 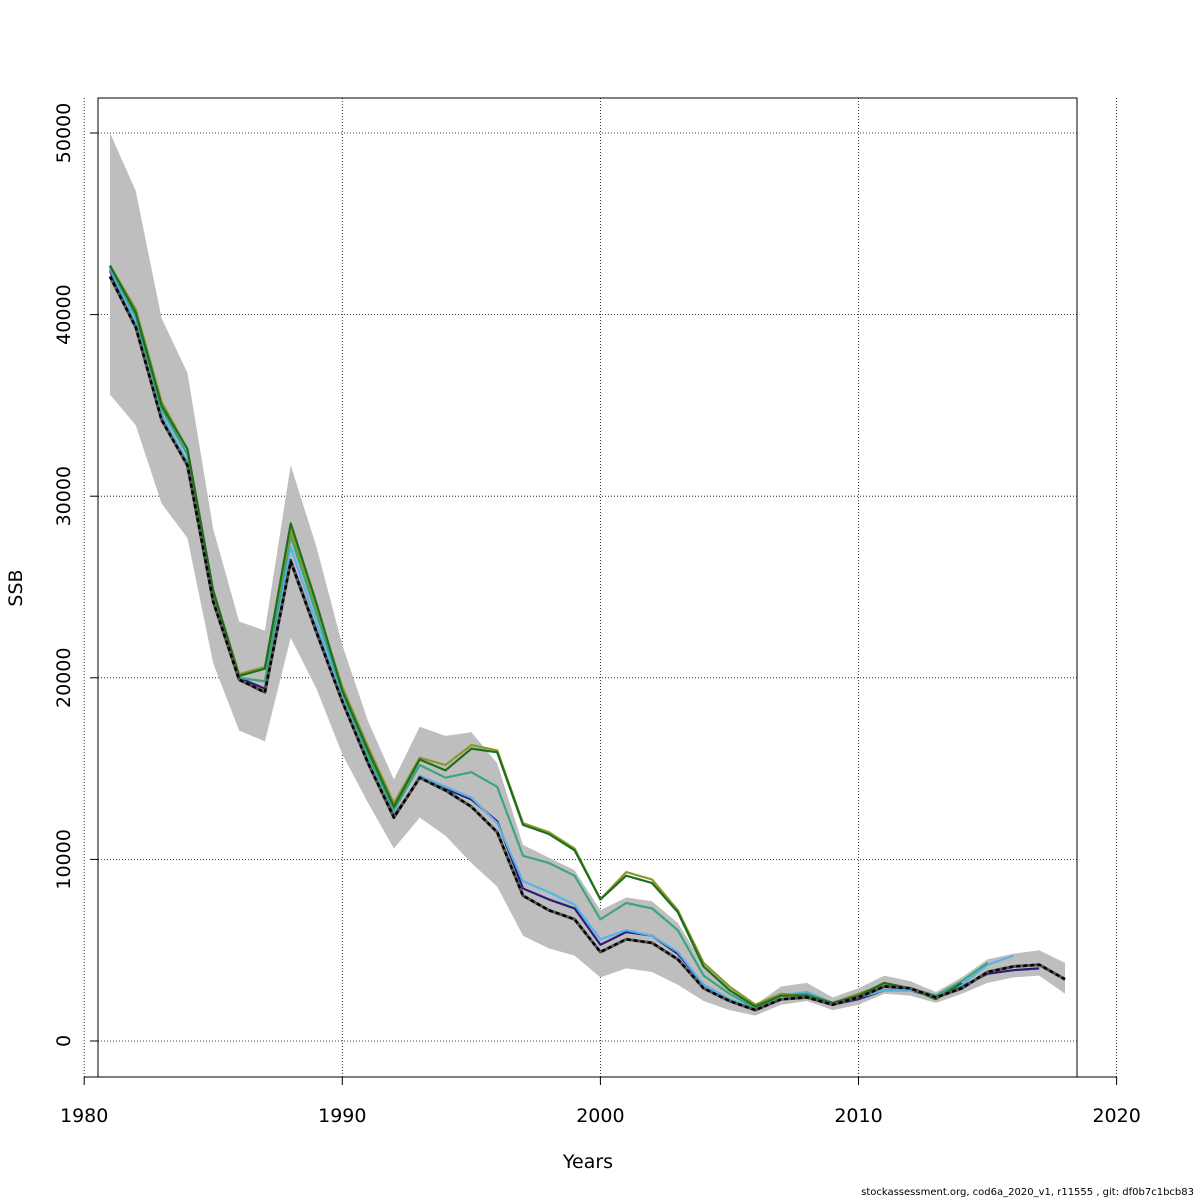 I want to click on x-tick-label-1990: 1990, so click(x=342, y=1116).